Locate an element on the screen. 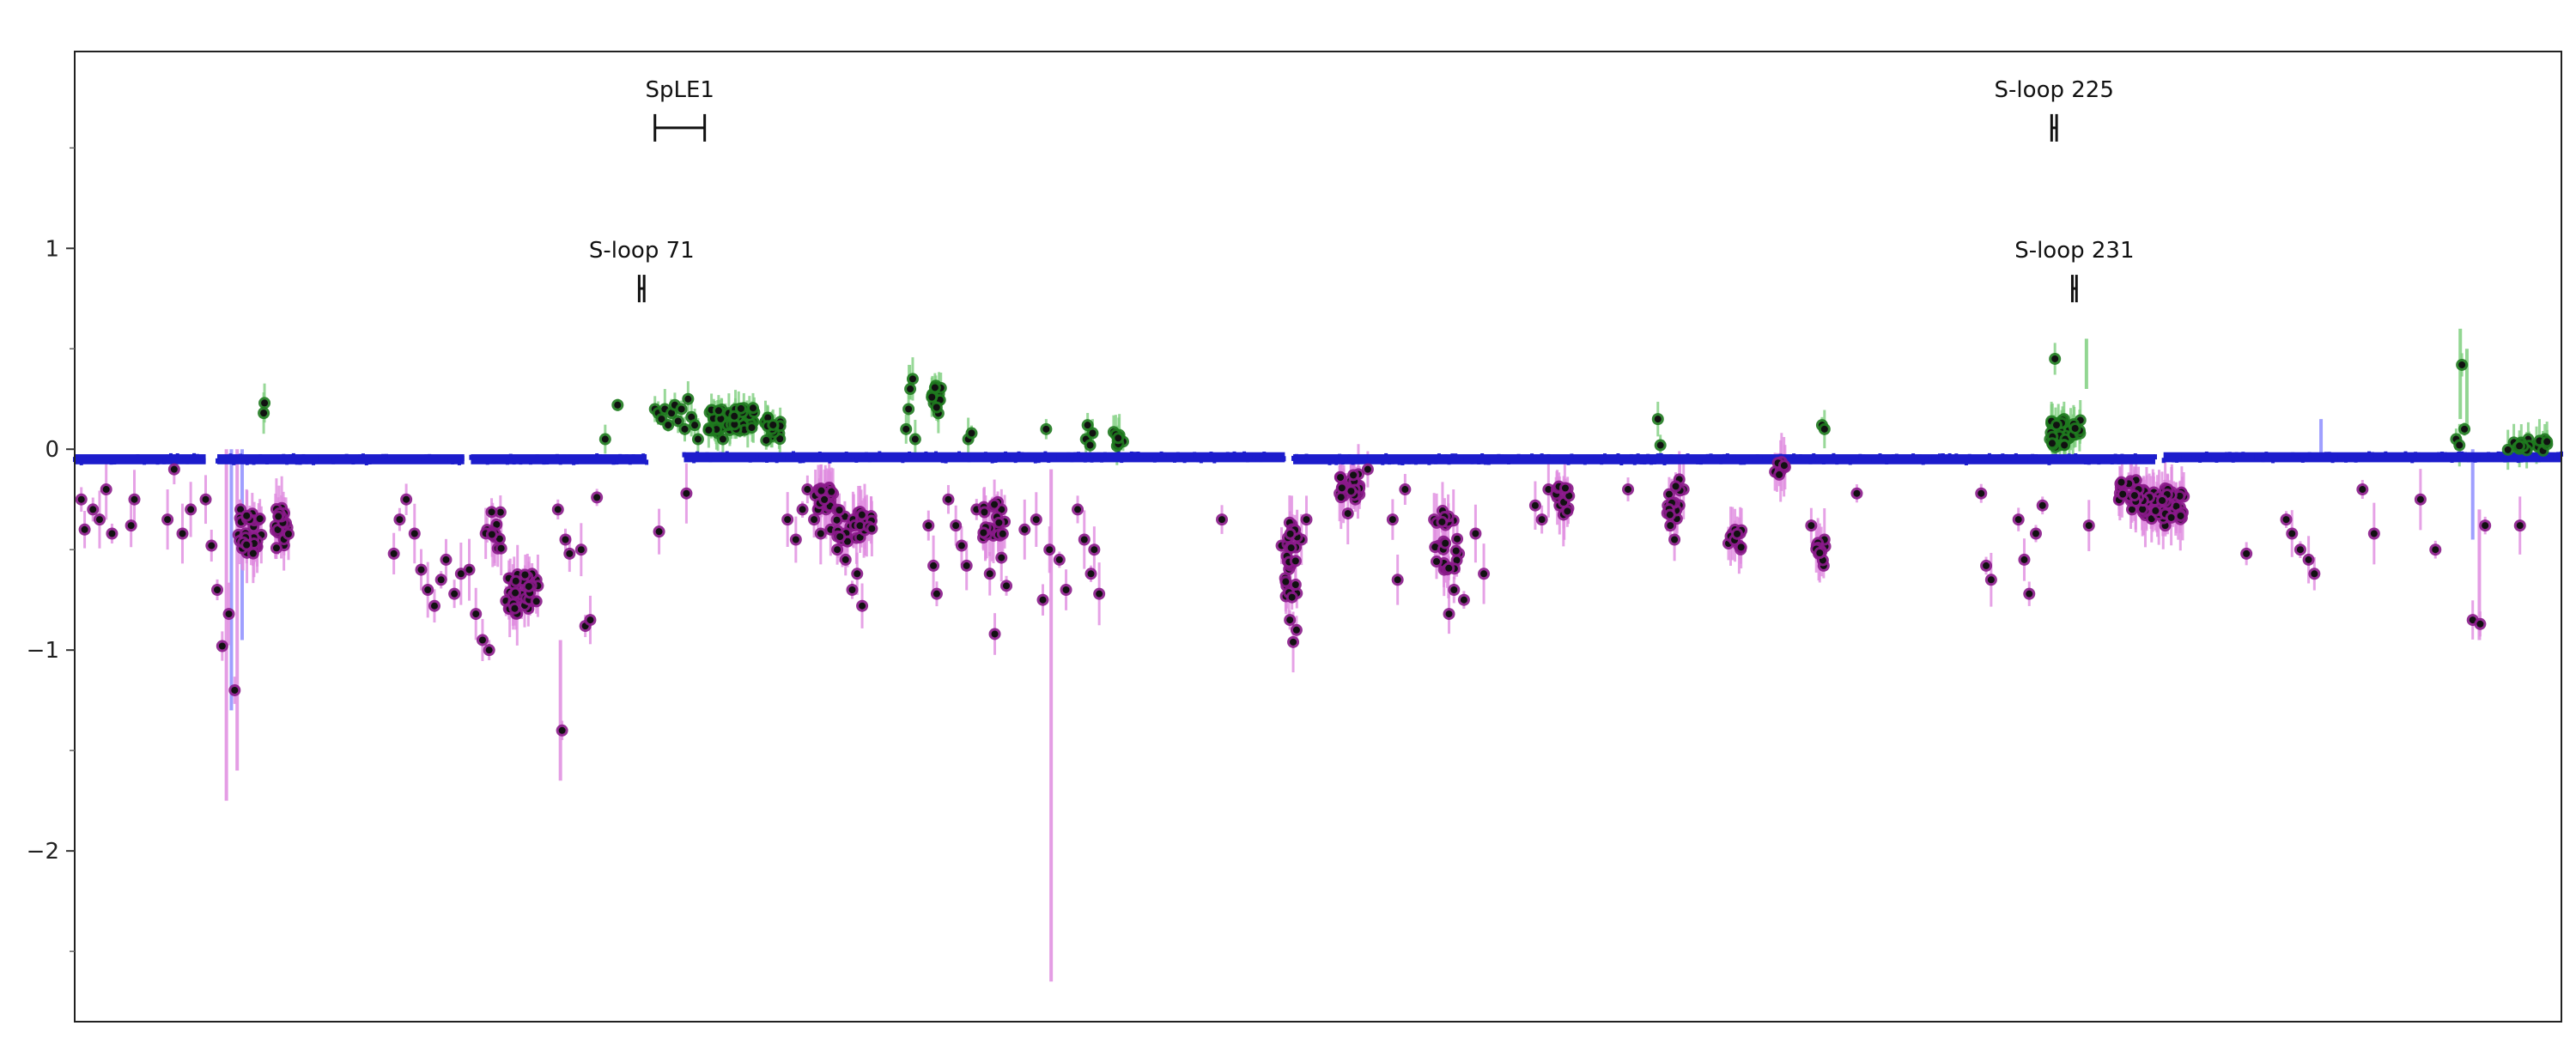 The height and width of the screenshot is (1044, 2576). baseline-band is located at coordinates (984, 457).